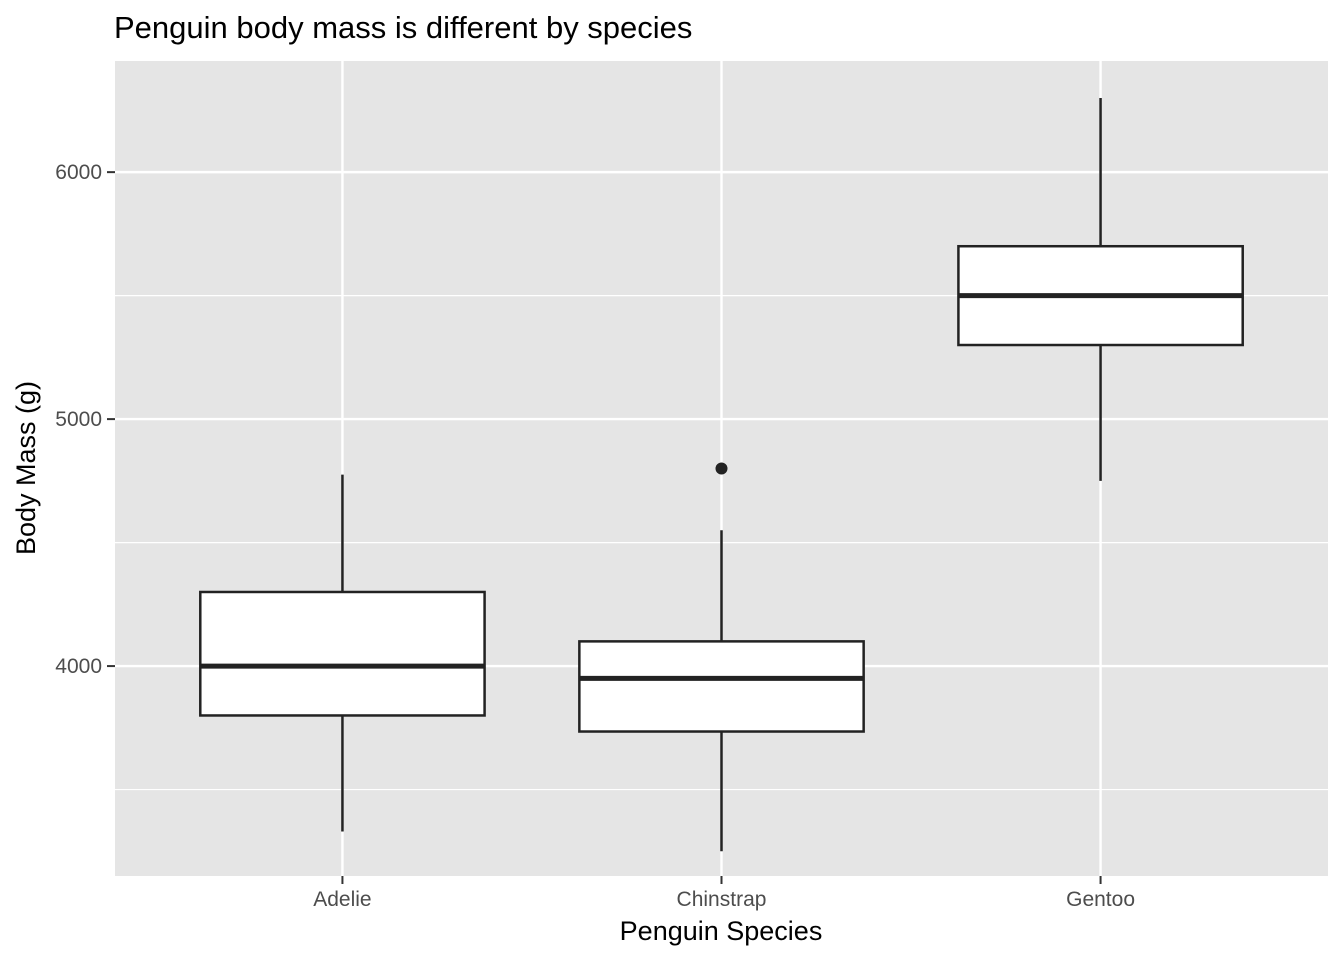 This screenshot has height=960, width=1344. What do you see at coordinates (78, 666) in the screenshot?
I see `y-tick-label: 4000` at bounding box center [78, 666].